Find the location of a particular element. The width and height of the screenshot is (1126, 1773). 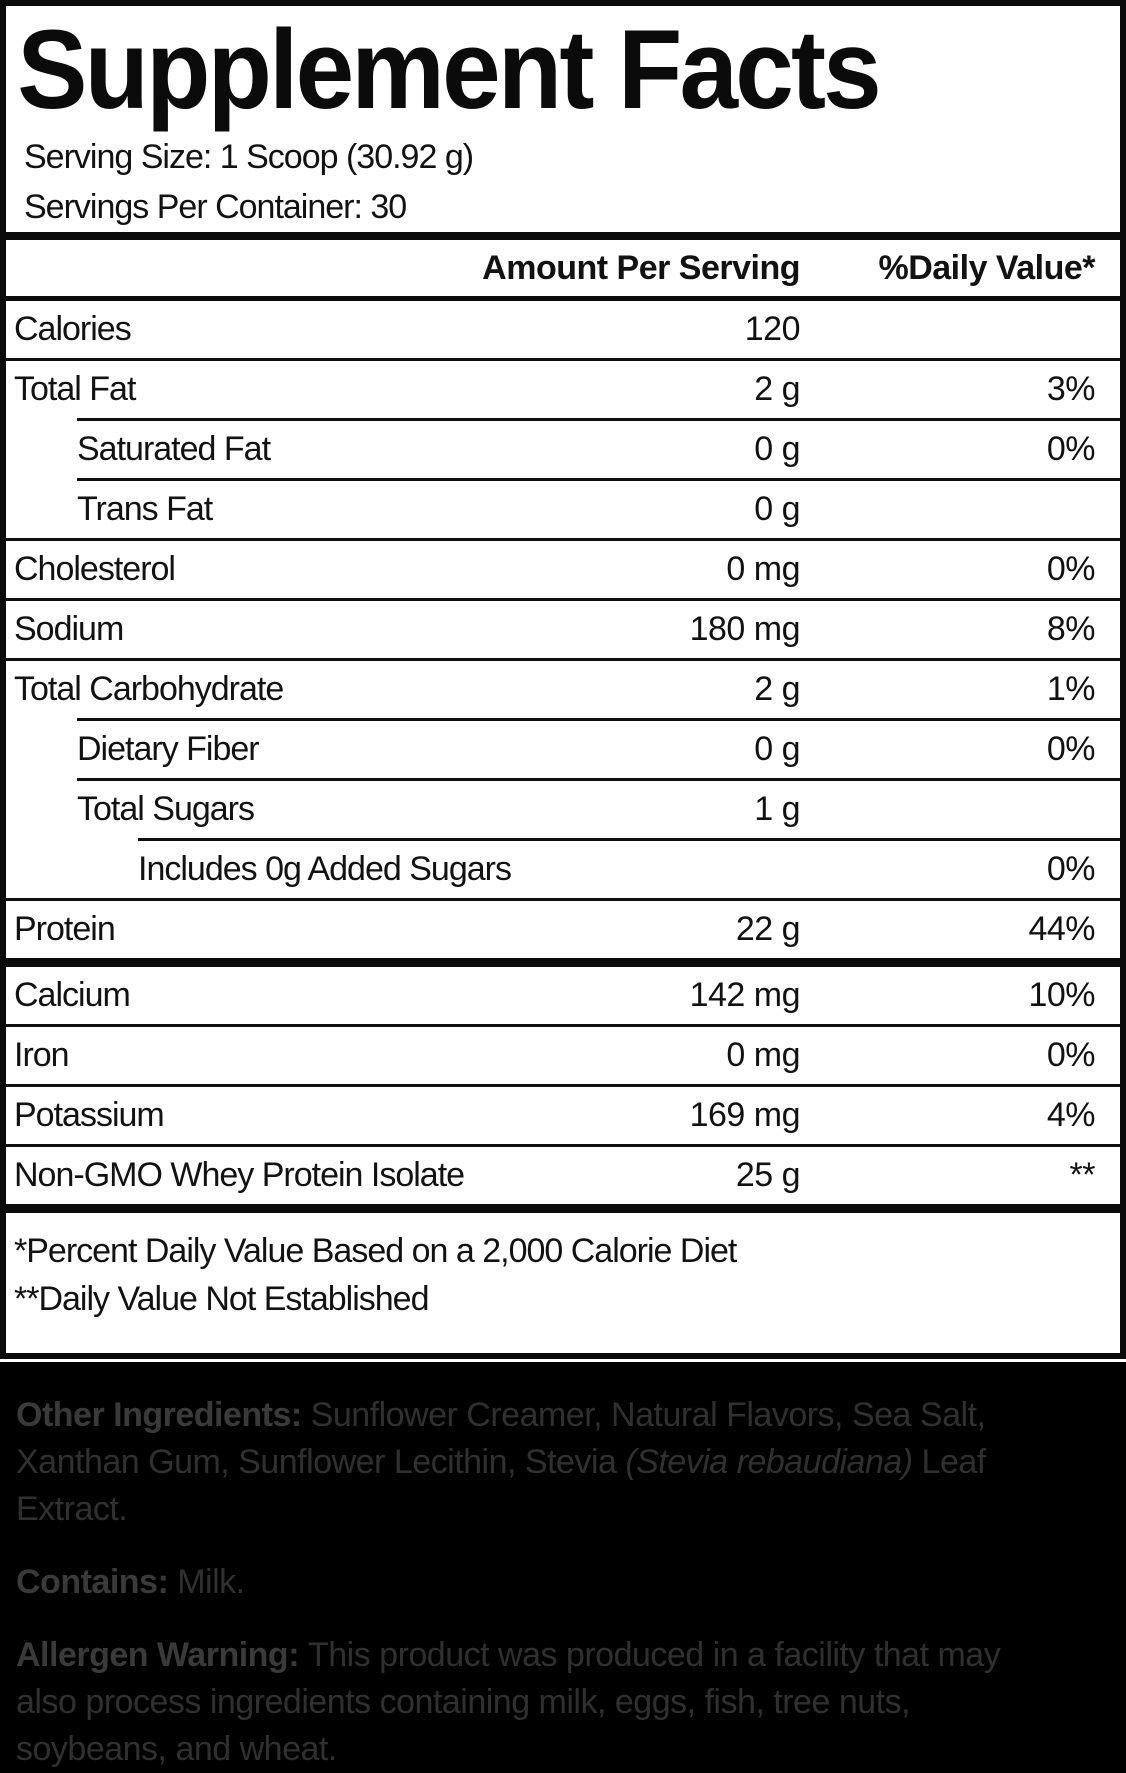

nutrient-daily-value: 44% is located at coordinates (1061, 929).